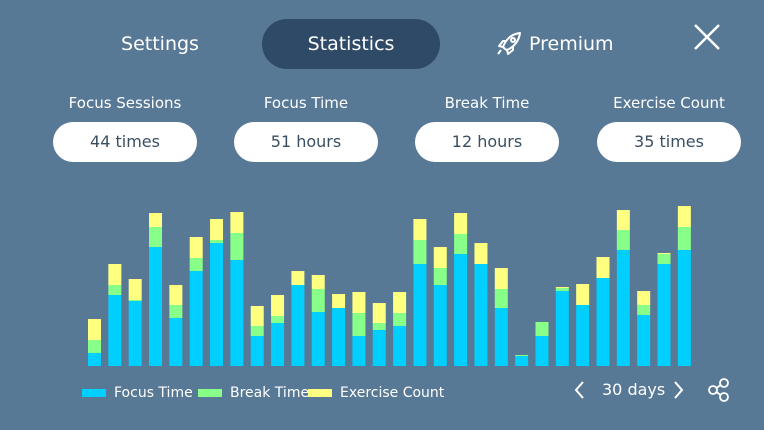 The width and height of the screenshot is (764, 430). I want to click on tab-settings: Settings, so click(160, 44).